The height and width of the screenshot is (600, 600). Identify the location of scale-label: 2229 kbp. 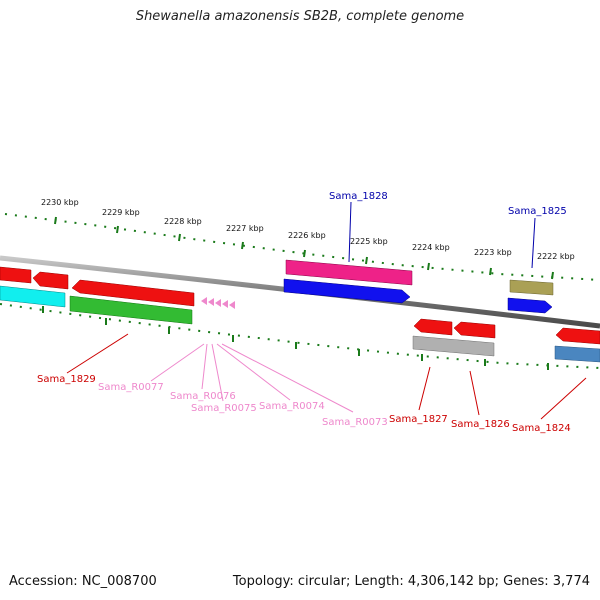
(121, 212).